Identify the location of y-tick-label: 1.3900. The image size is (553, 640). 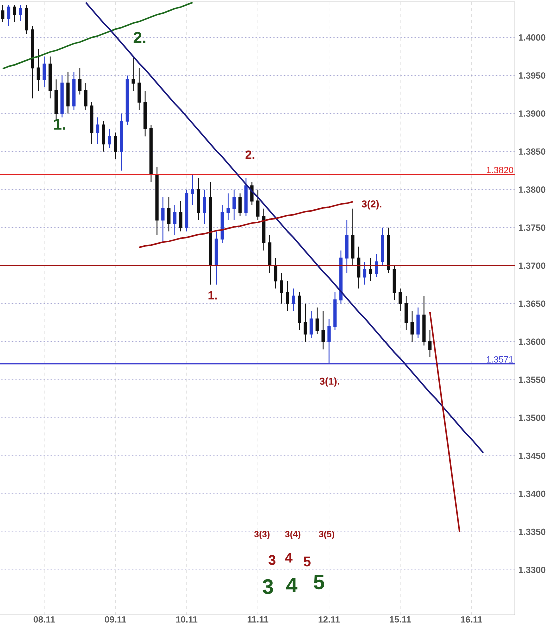
(532, 113).